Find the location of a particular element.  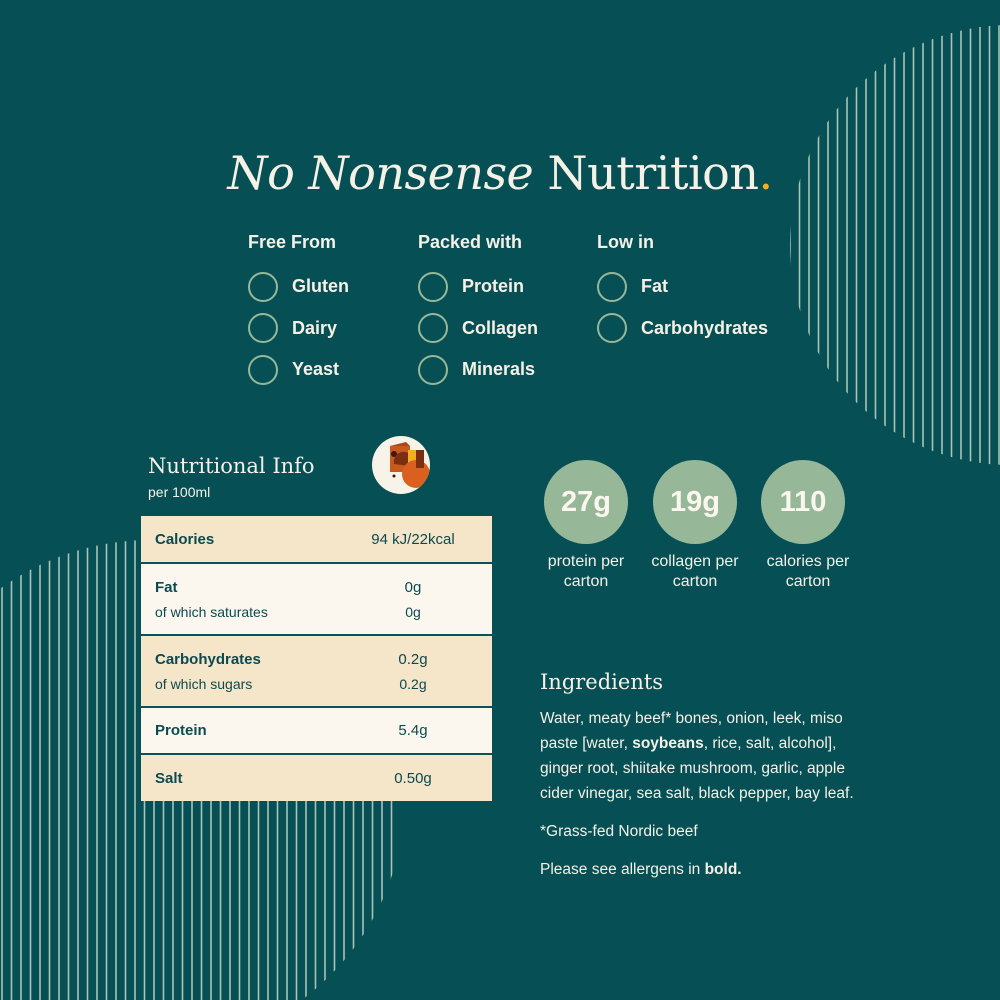

list-item: Collagen is located at coordinates (508, 329).